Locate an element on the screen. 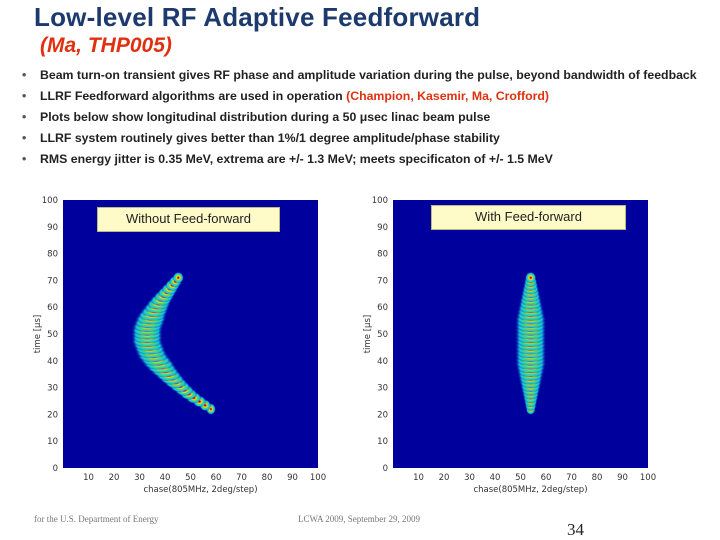 The image size is (720, 540). right-y-tick: 90 is located at coordinates (382, 228).